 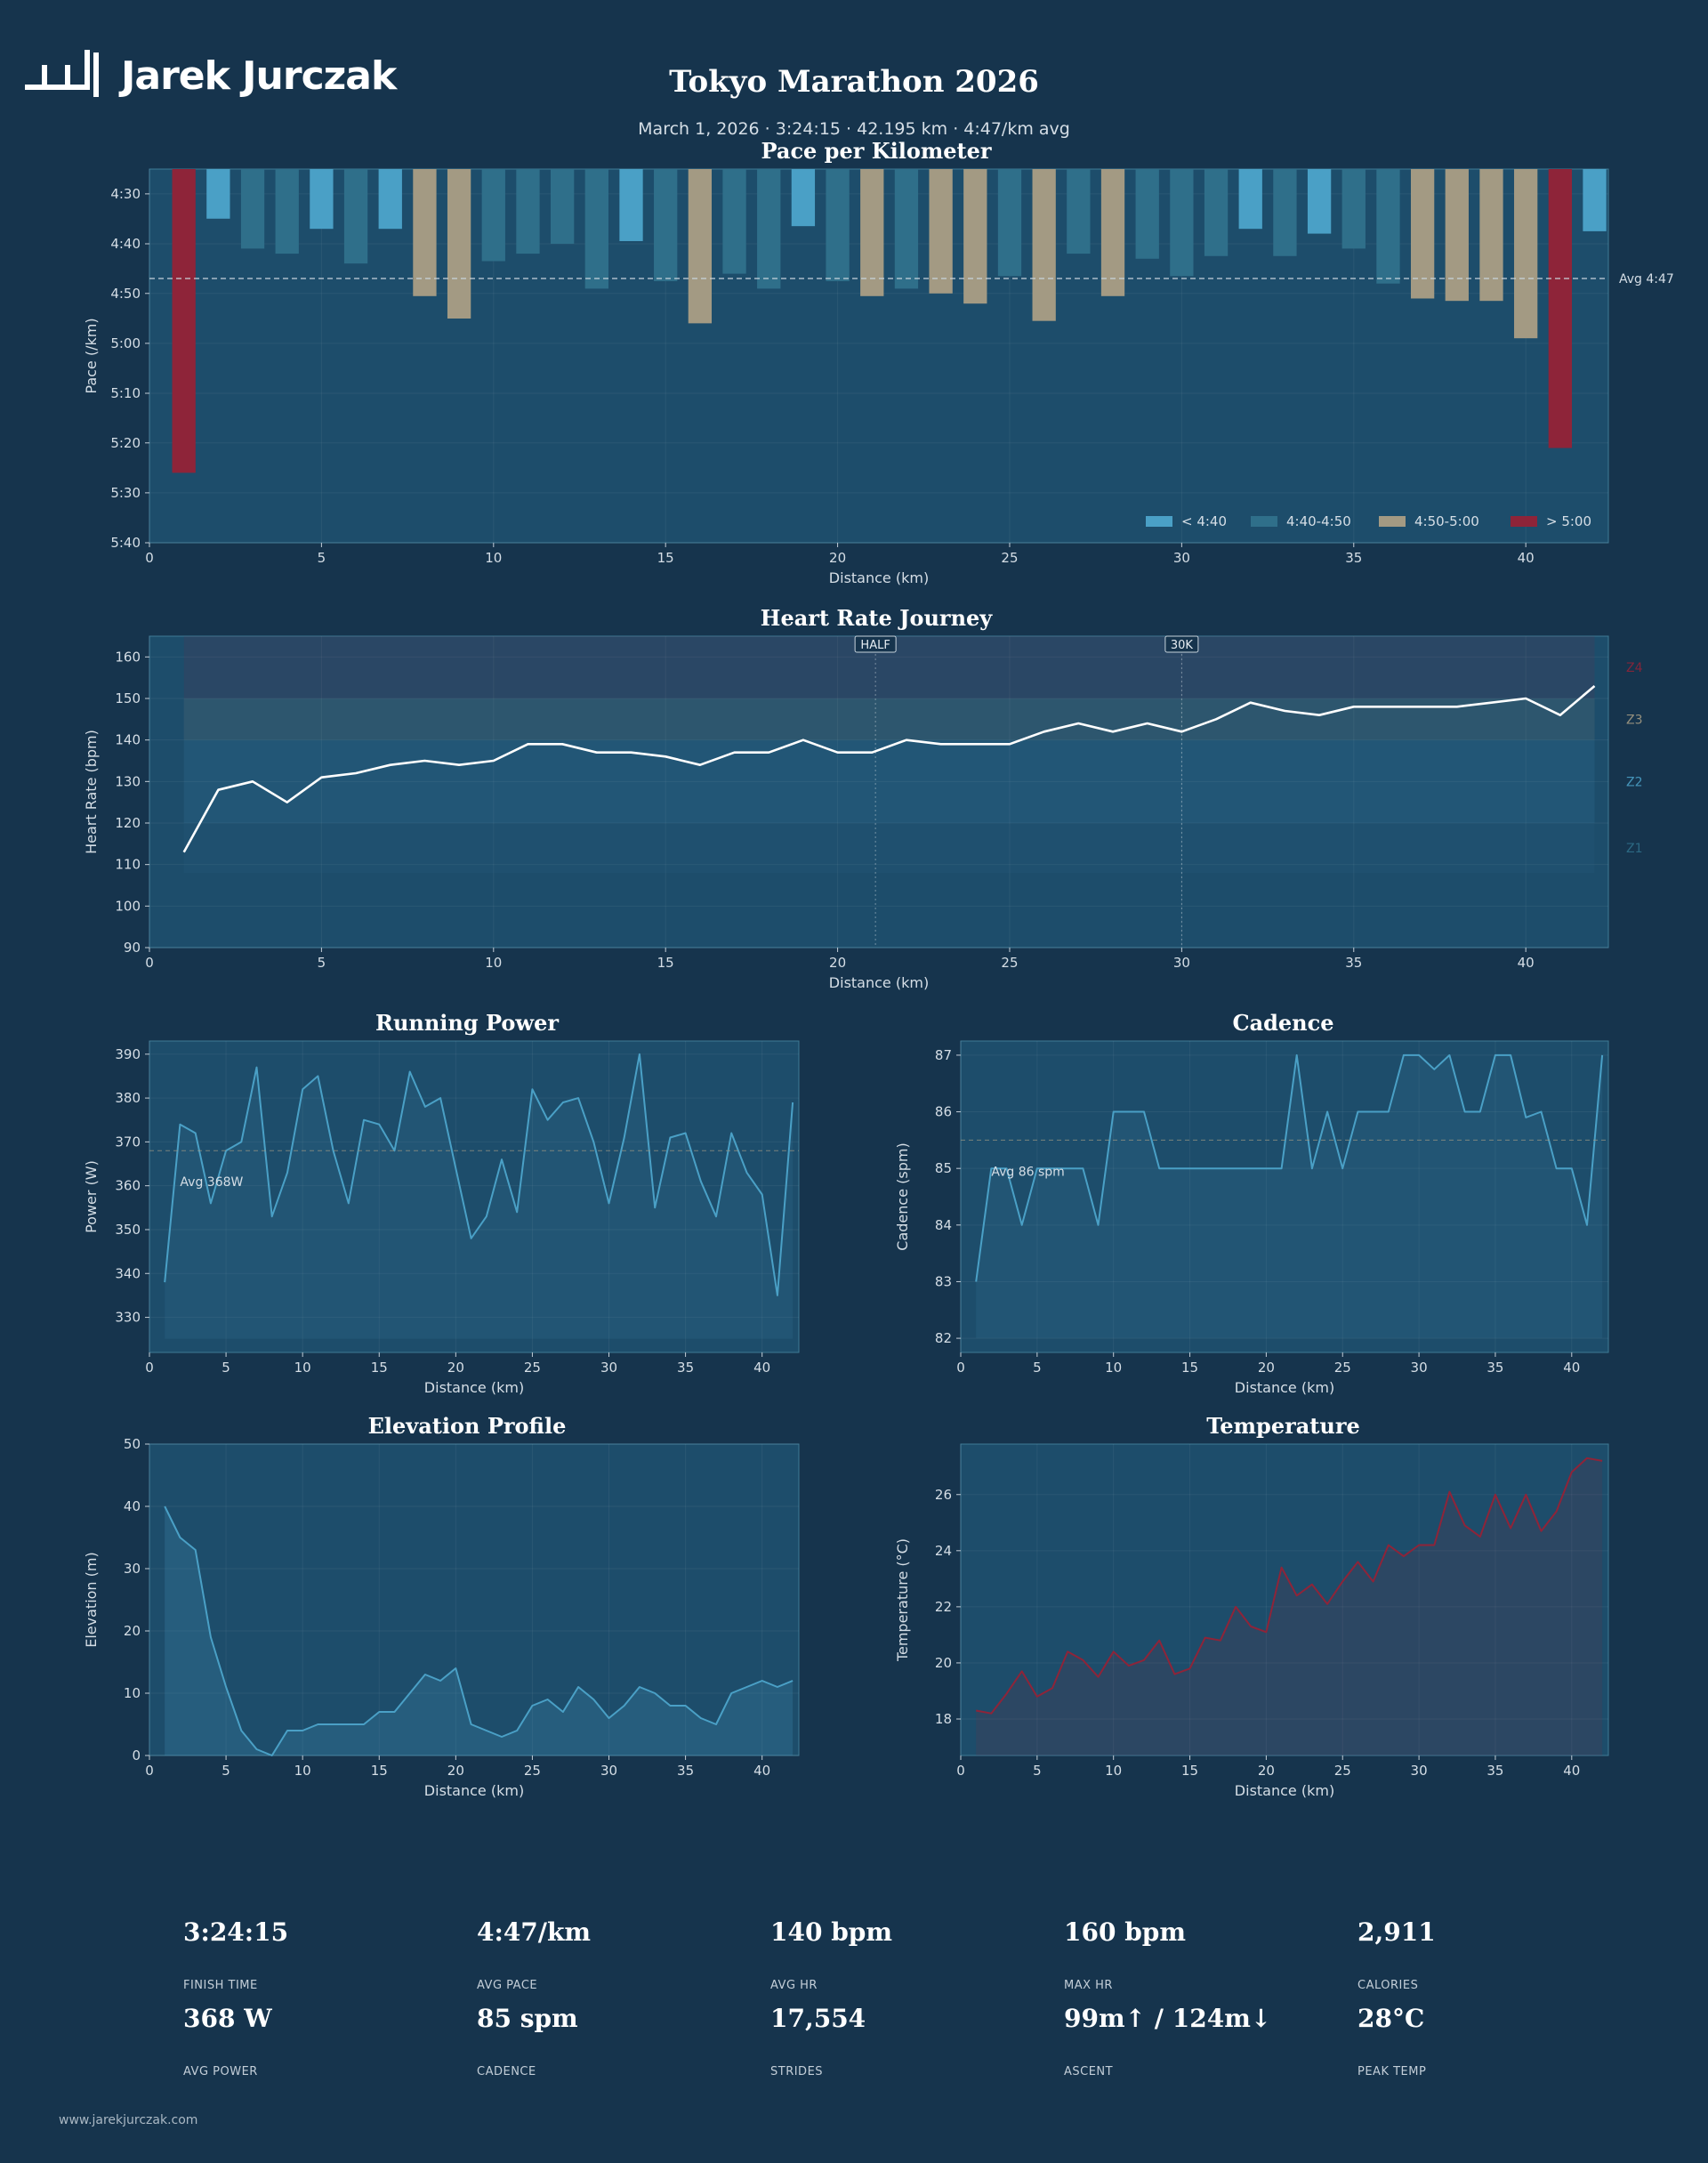 I want to click on cadence-y-tick-label: 83, so click(x=943, y=1281).